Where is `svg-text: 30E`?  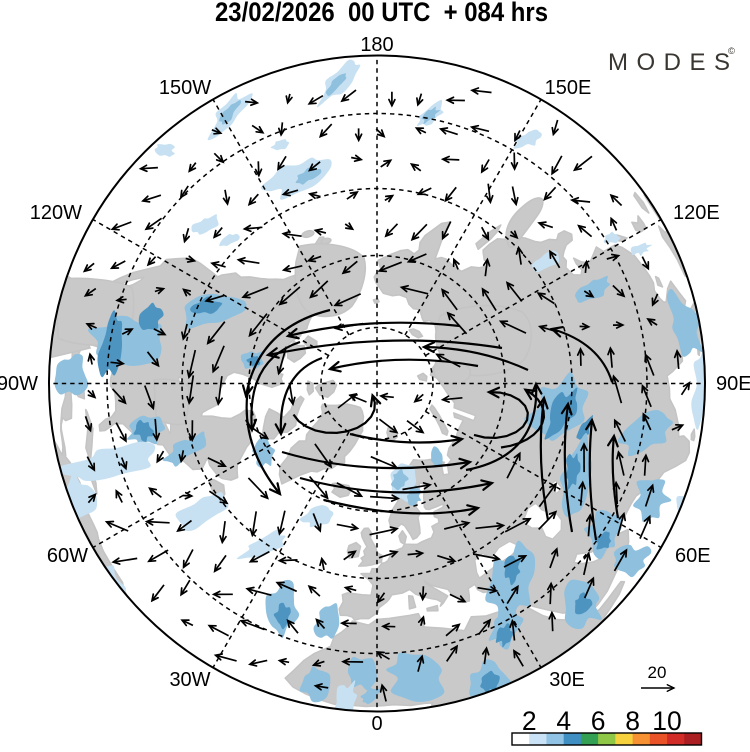
svg-text: 30E is located at coordinates (567, 680).